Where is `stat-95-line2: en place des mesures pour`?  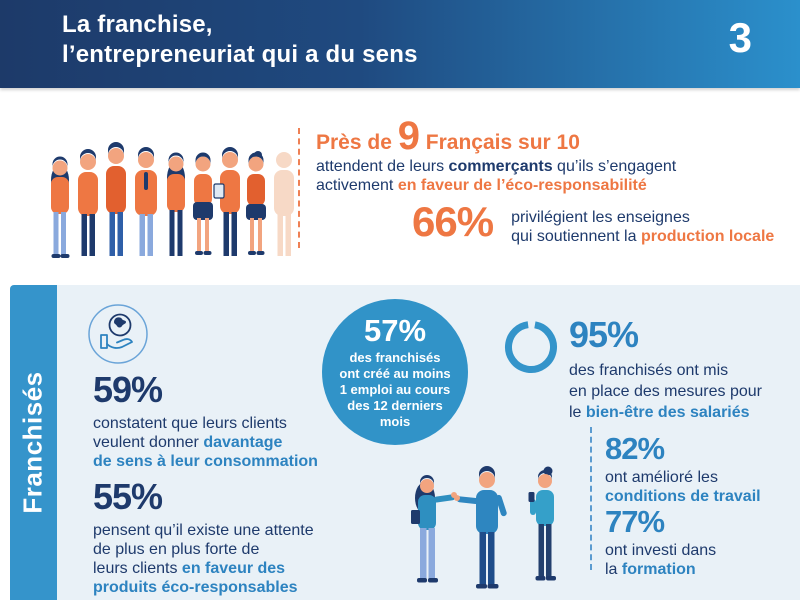
stat-95-line2: en place des mesures pour is located at coordinates (665, 391).